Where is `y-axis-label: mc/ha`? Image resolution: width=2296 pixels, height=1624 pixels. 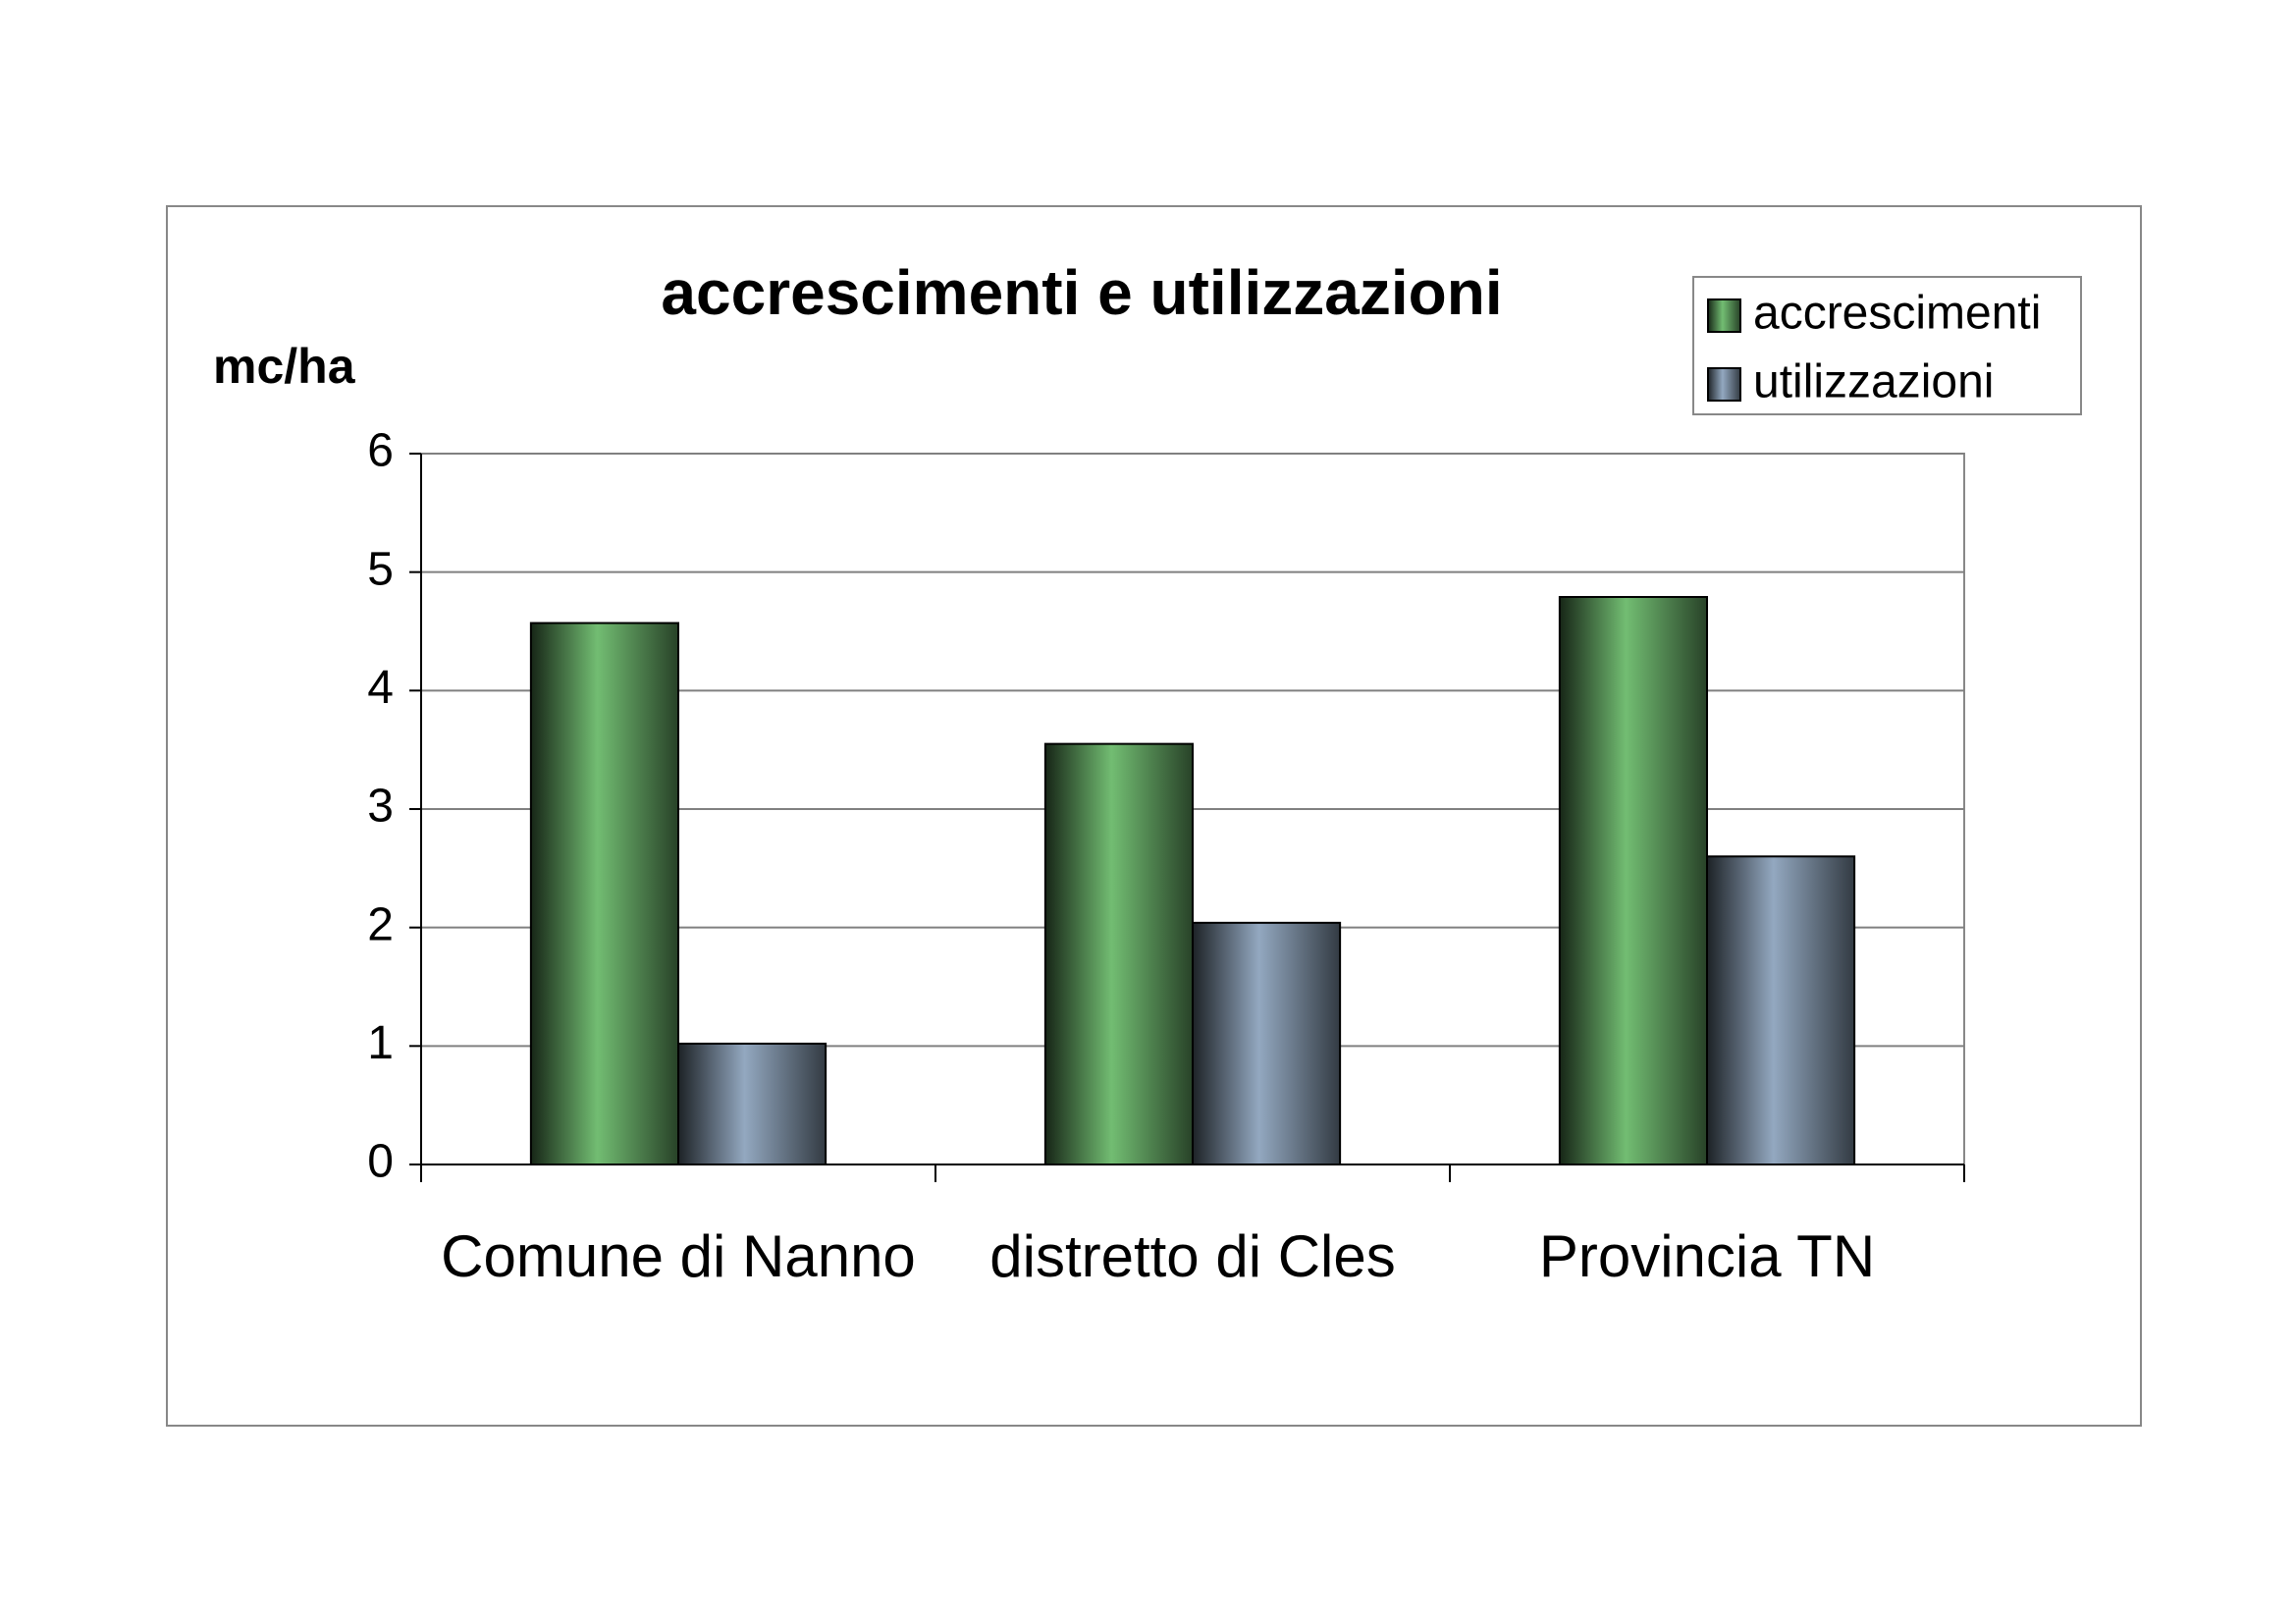
y-axis-label: mc/ha is located at coordinates (284, 366).